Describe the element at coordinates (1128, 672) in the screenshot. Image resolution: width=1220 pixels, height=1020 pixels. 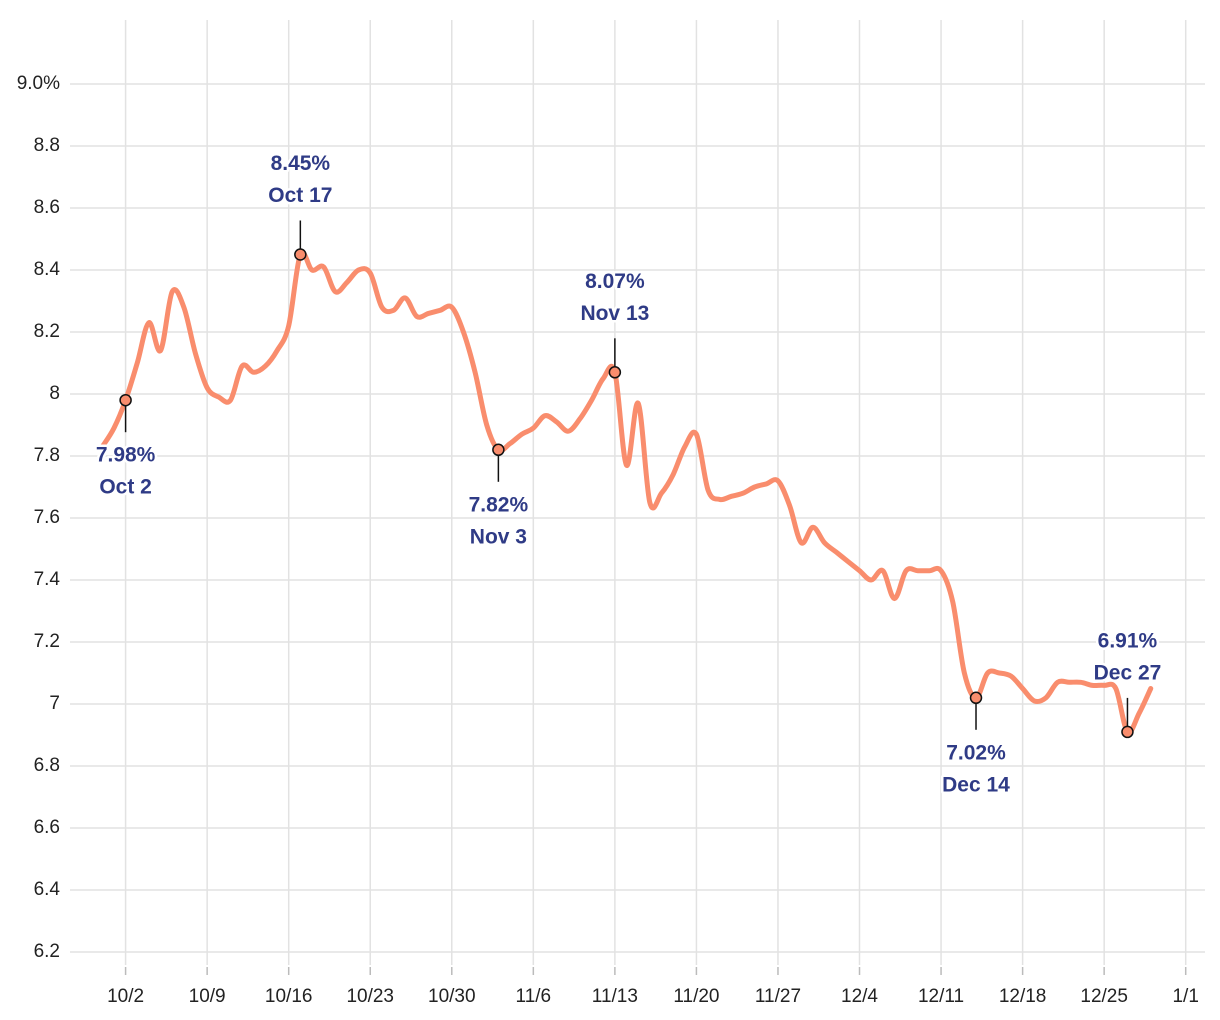
I see `annotation-date: Dec 27` at that location.